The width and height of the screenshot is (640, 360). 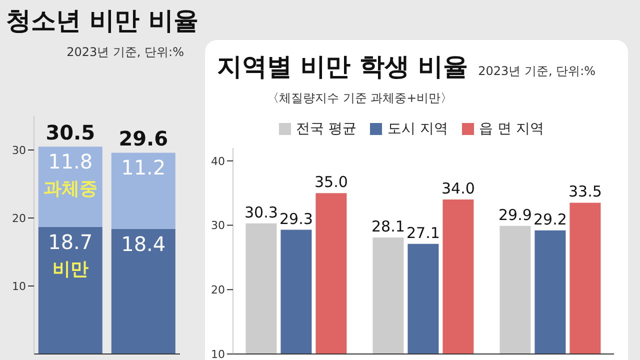 What do you see at coordinates (458, 189) in the screenshot?
I see `data-label: 34.0` at bounding box center [458, 189].